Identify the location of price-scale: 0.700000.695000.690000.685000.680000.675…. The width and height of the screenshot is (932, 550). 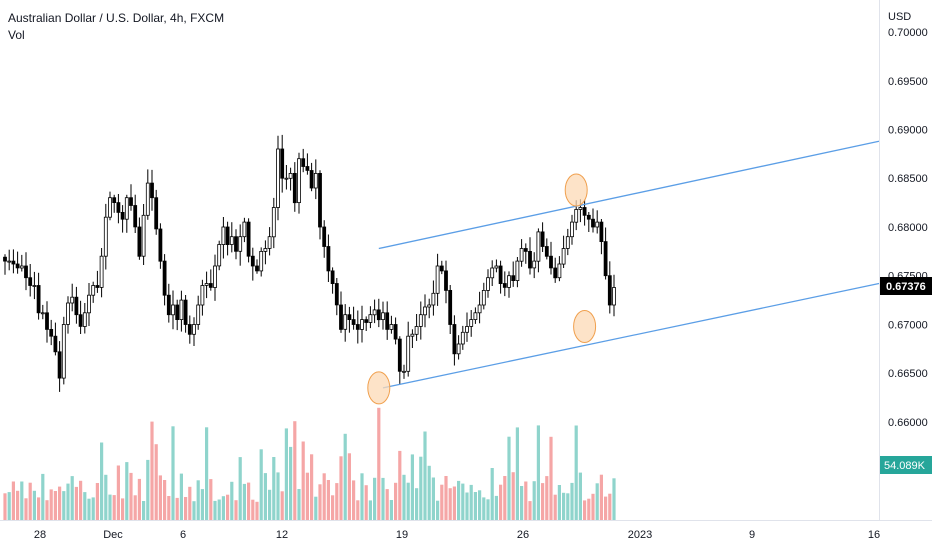
(908, 228).